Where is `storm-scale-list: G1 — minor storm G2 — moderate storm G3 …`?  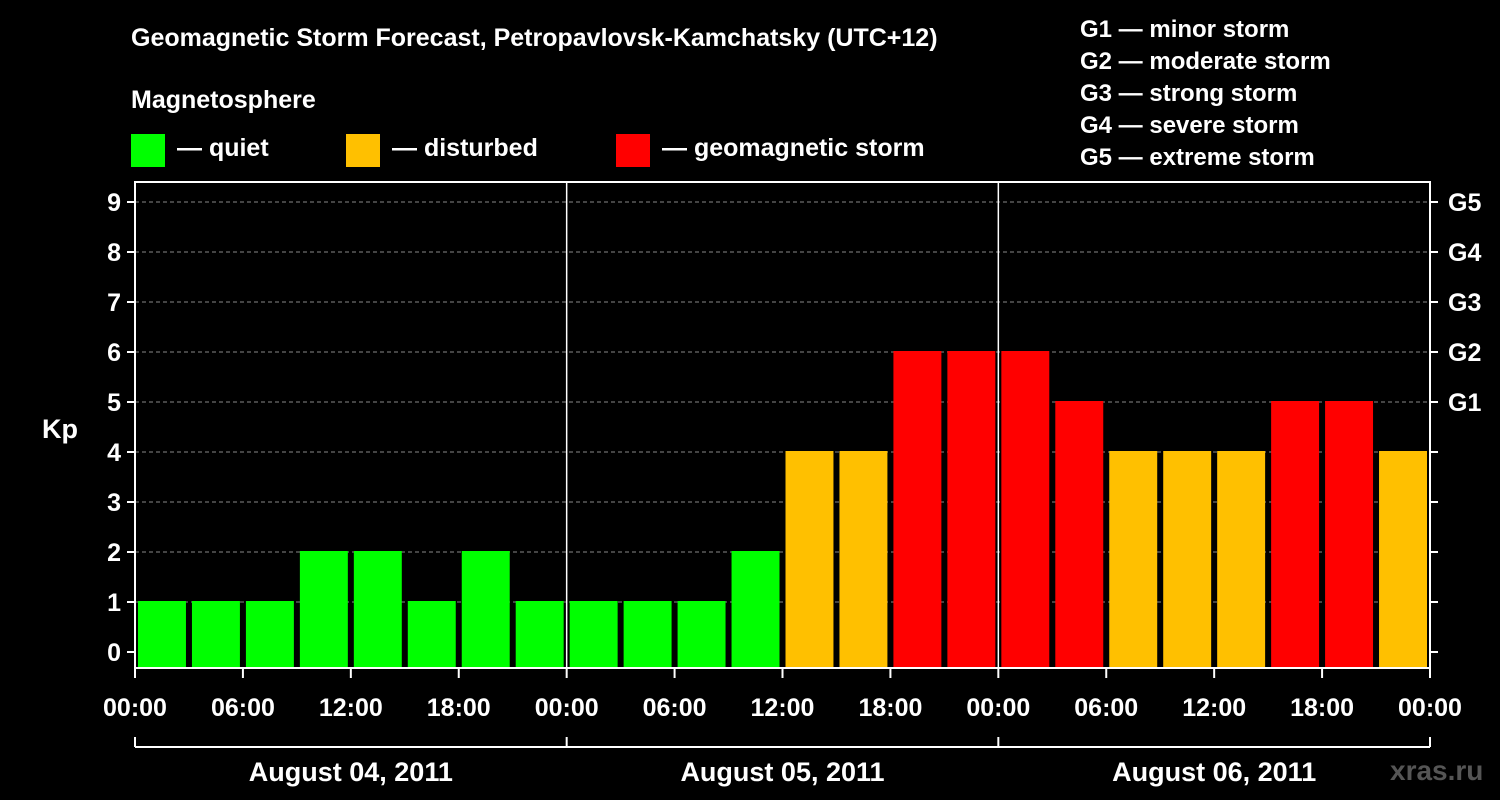 storm-scale-list: G1 — minor storm G2 — moderate storm G3 … is located at coordinates (1205, 94).